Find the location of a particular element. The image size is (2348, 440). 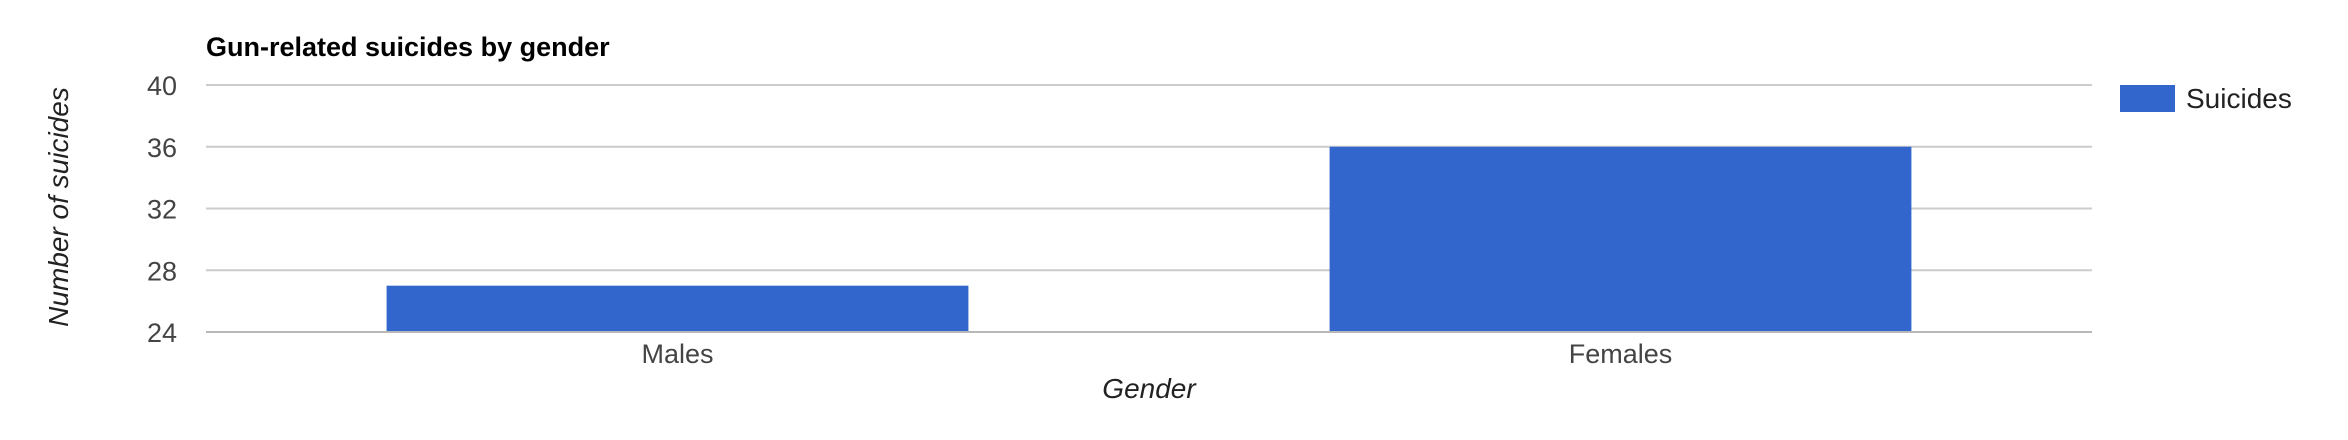

x-axis-title: Gender is located at coordinates (1149, 388).